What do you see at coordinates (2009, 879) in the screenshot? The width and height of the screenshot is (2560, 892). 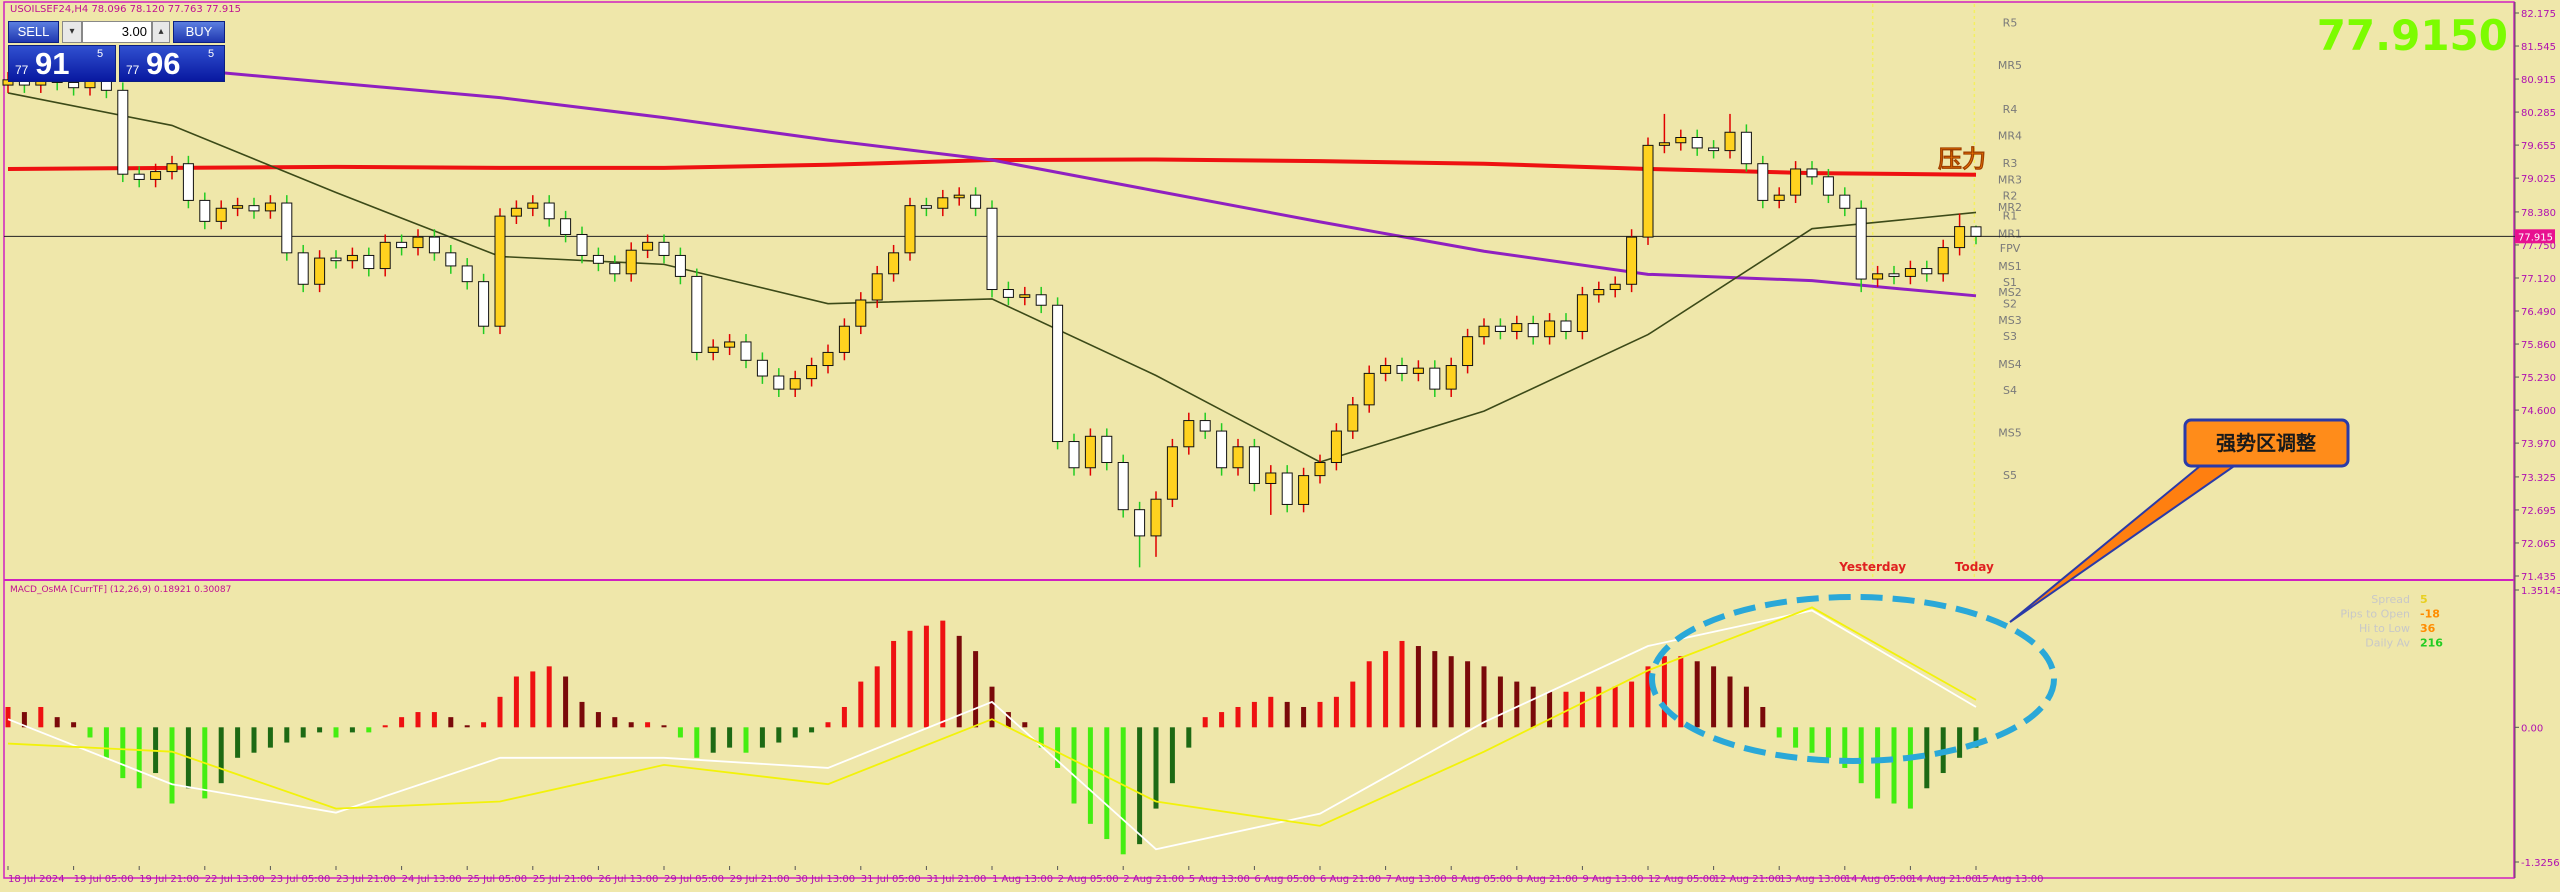 I see `x-tick-label: 15 Aug 13:00` at bounding box center [2009, 879].